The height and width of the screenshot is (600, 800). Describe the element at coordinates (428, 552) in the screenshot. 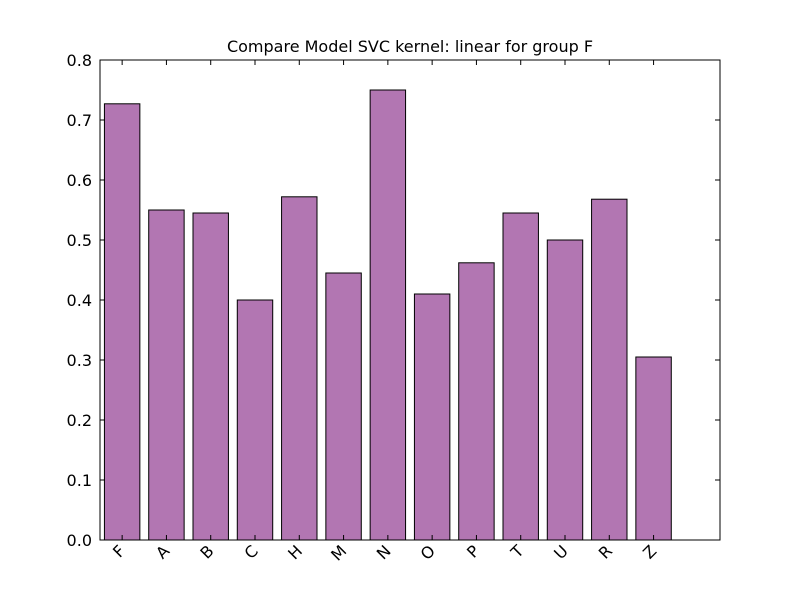

I see `x-tick-label: O` at that location.